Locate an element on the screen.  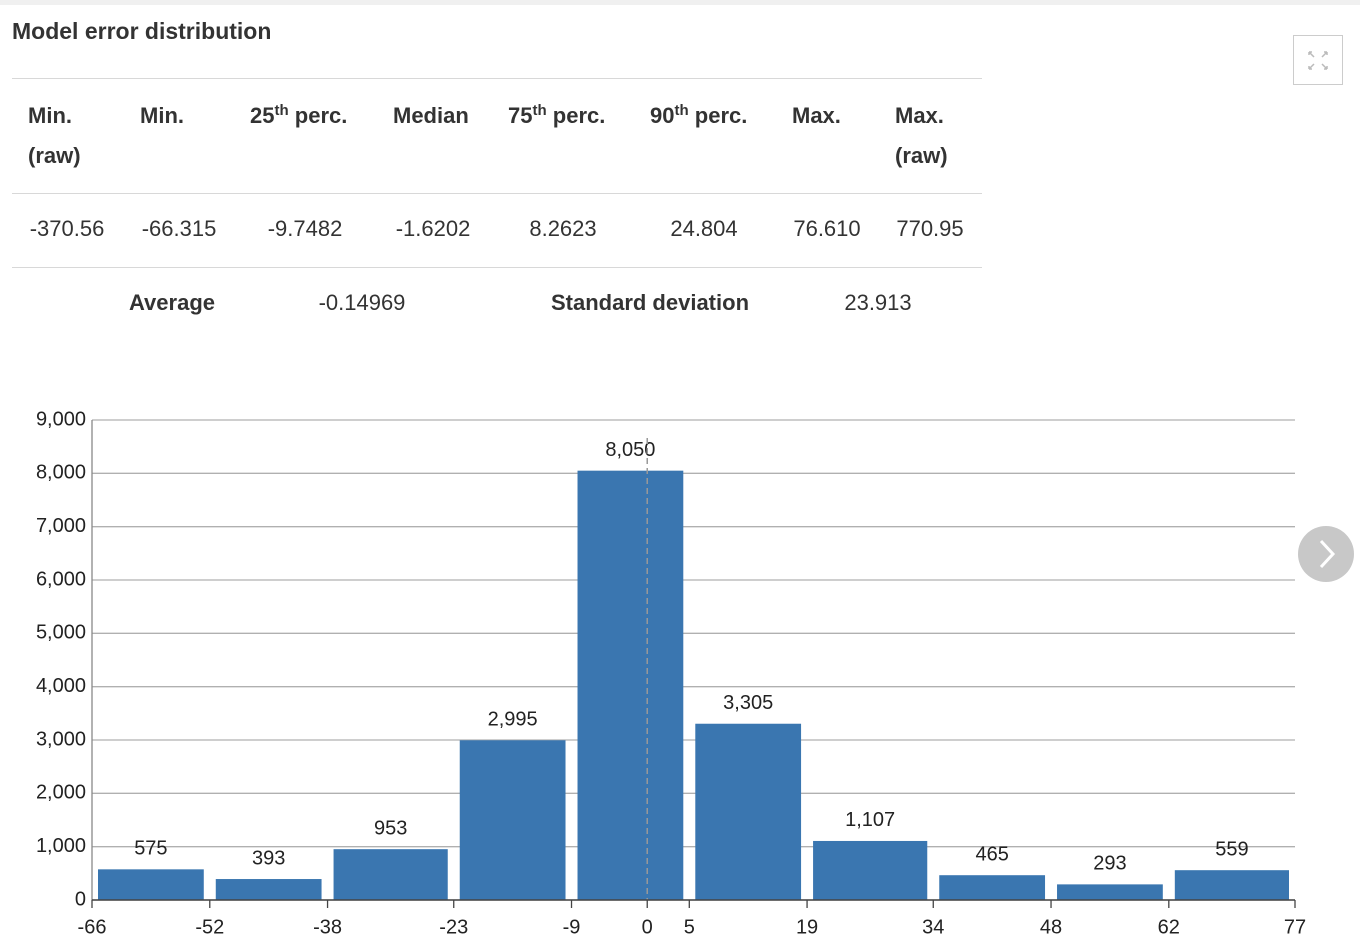
summary-label: Average is located at coordinates (171, 302).